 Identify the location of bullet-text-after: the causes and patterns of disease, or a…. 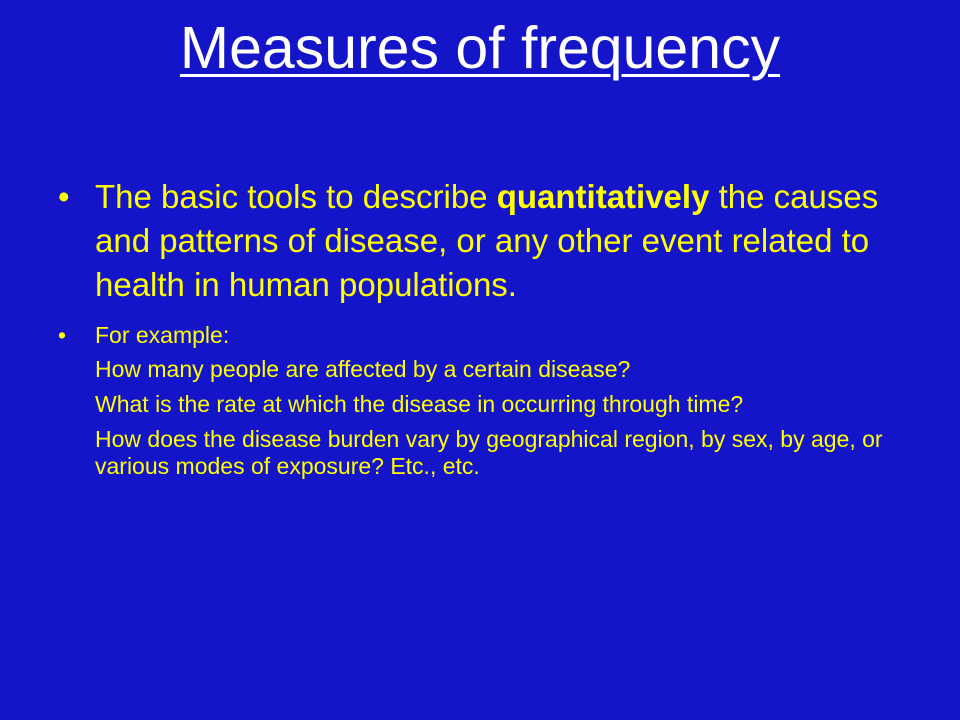
(487, 240).